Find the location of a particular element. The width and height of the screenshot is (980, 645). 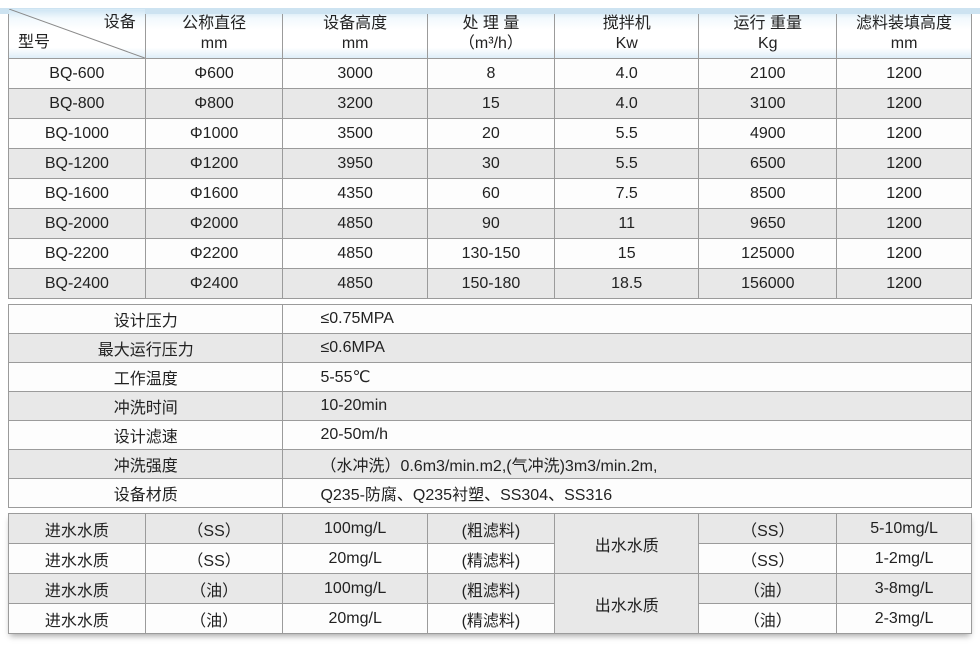

model-row: BQ-800 Φ800 3200 15 4.0 3100 1200 is located at coordinates (490, 103).